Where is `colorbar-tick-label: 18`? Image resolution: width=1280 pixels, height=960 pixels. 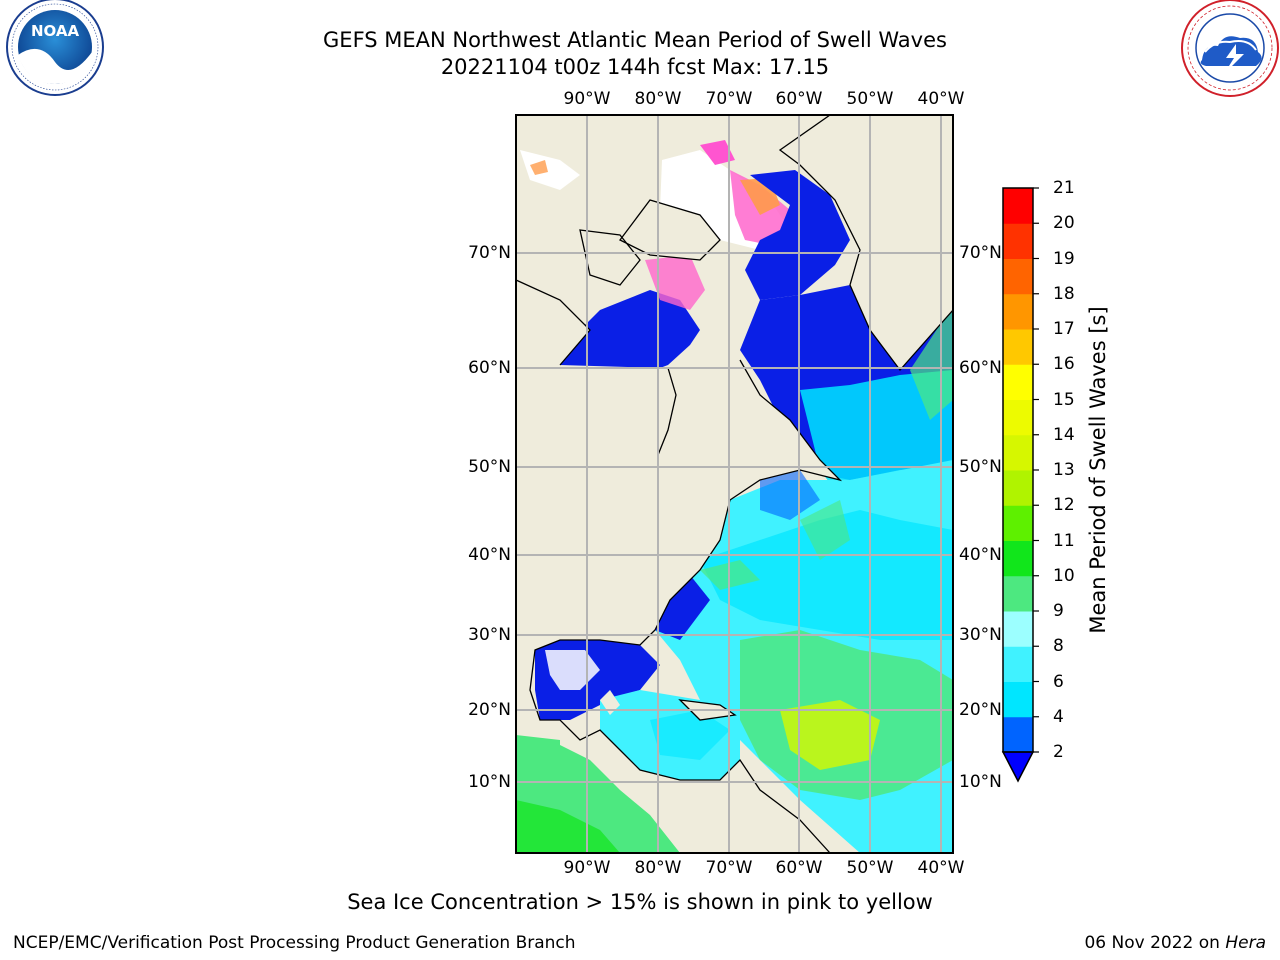
colorbar-tick-label: 18 is located at coordinates (1064, 293).